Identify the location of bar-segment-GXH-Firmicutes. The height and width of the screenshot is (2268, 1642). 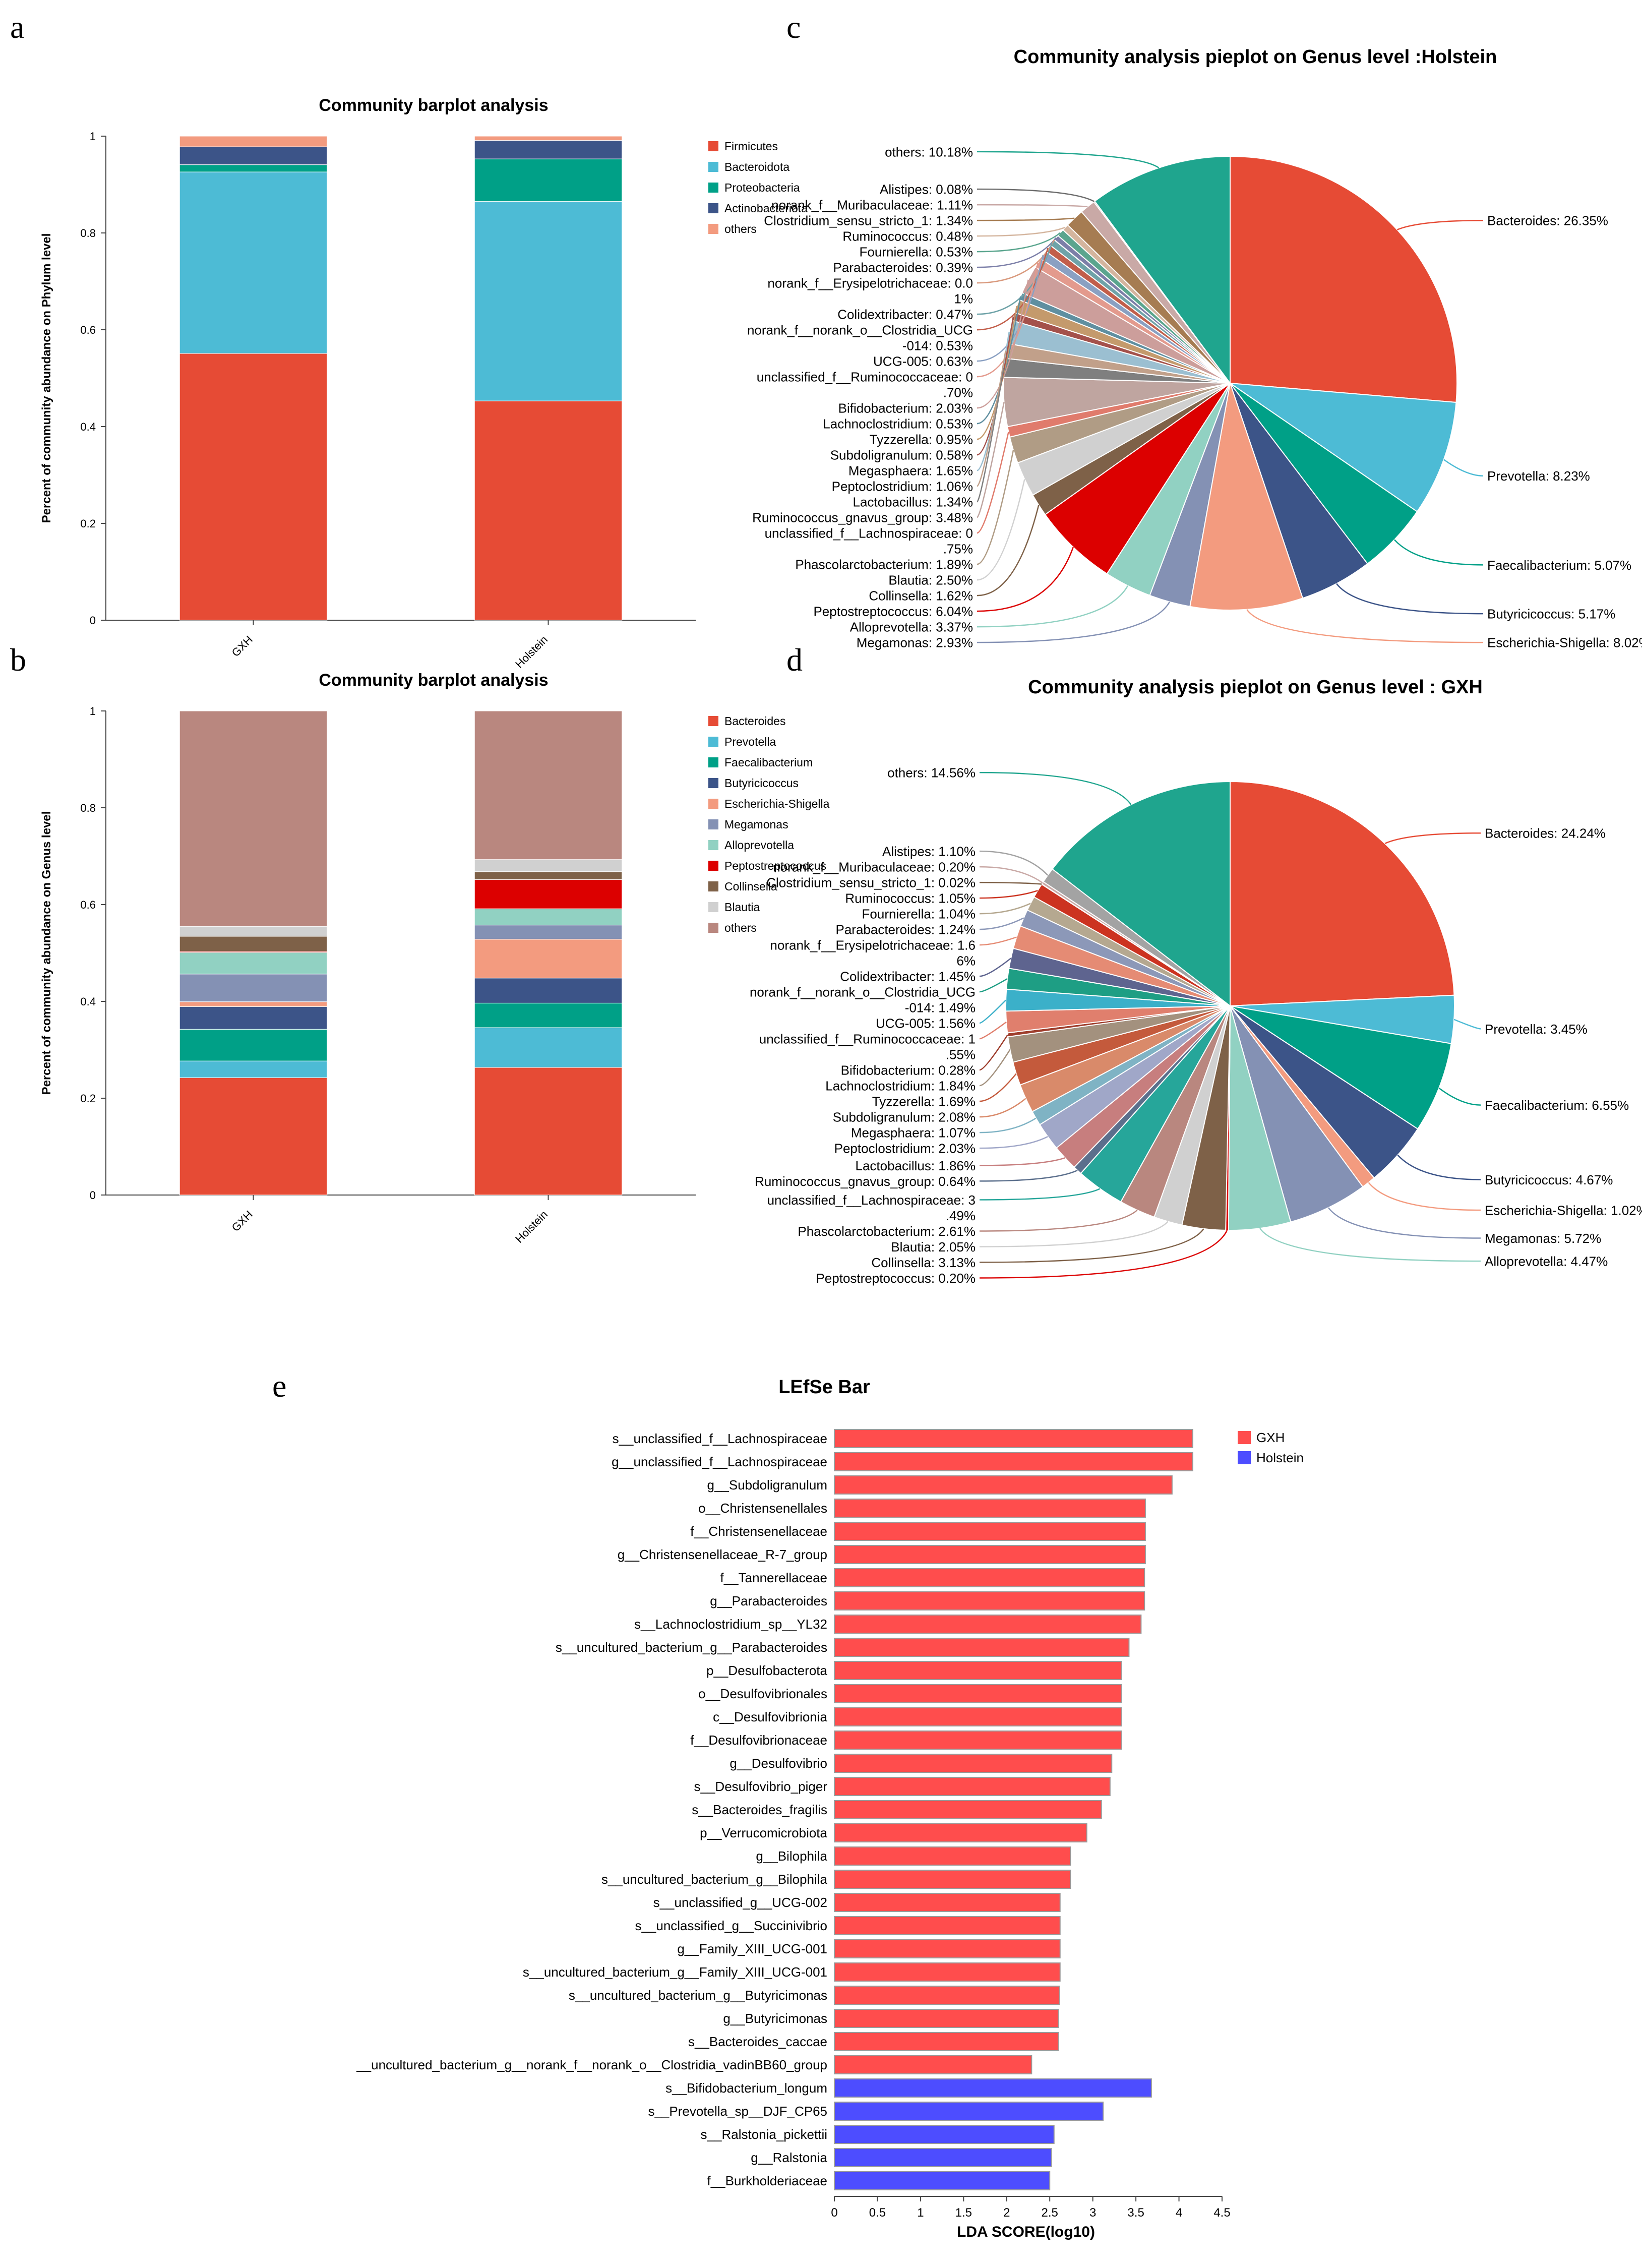
(254, 487).